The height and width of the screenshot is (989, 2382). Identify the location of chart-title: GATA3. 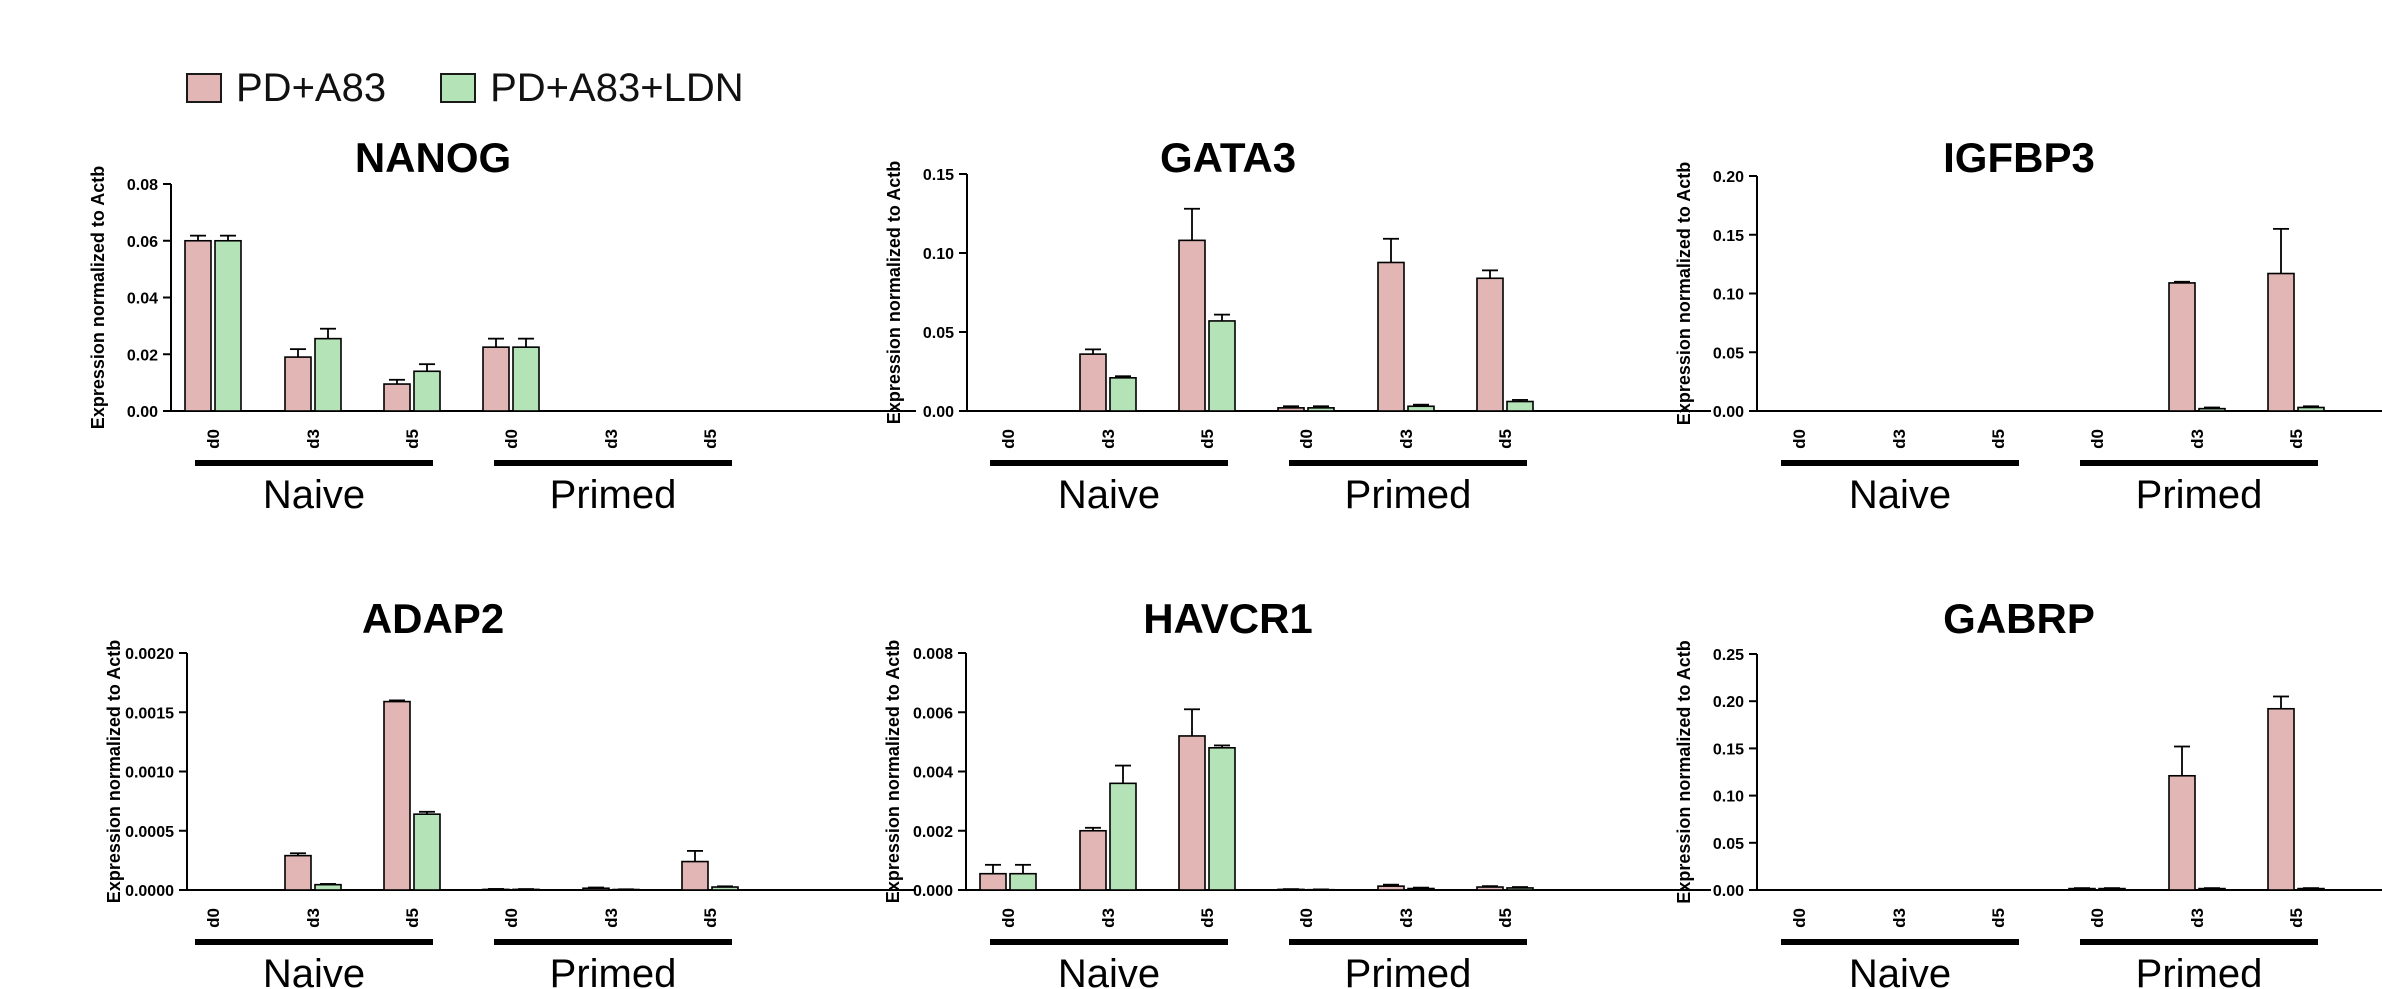
(1228, 157).